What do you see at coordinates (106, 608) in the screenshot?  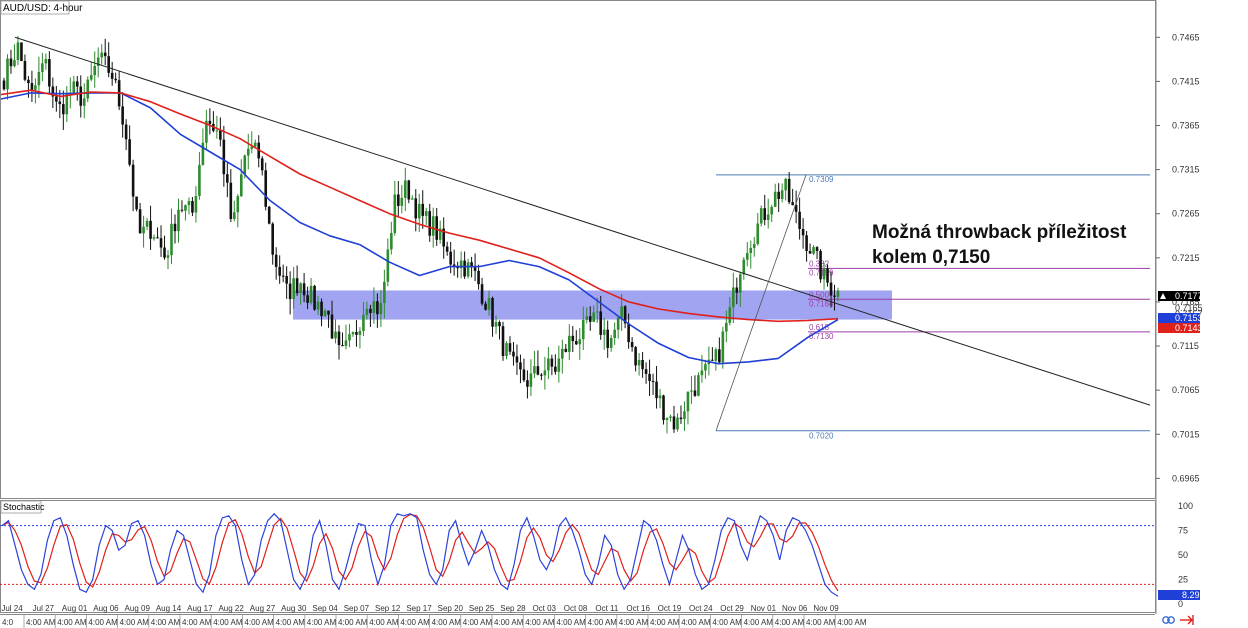 I see `date-tick-label: Aug 06` at bounding box center [106, 608].